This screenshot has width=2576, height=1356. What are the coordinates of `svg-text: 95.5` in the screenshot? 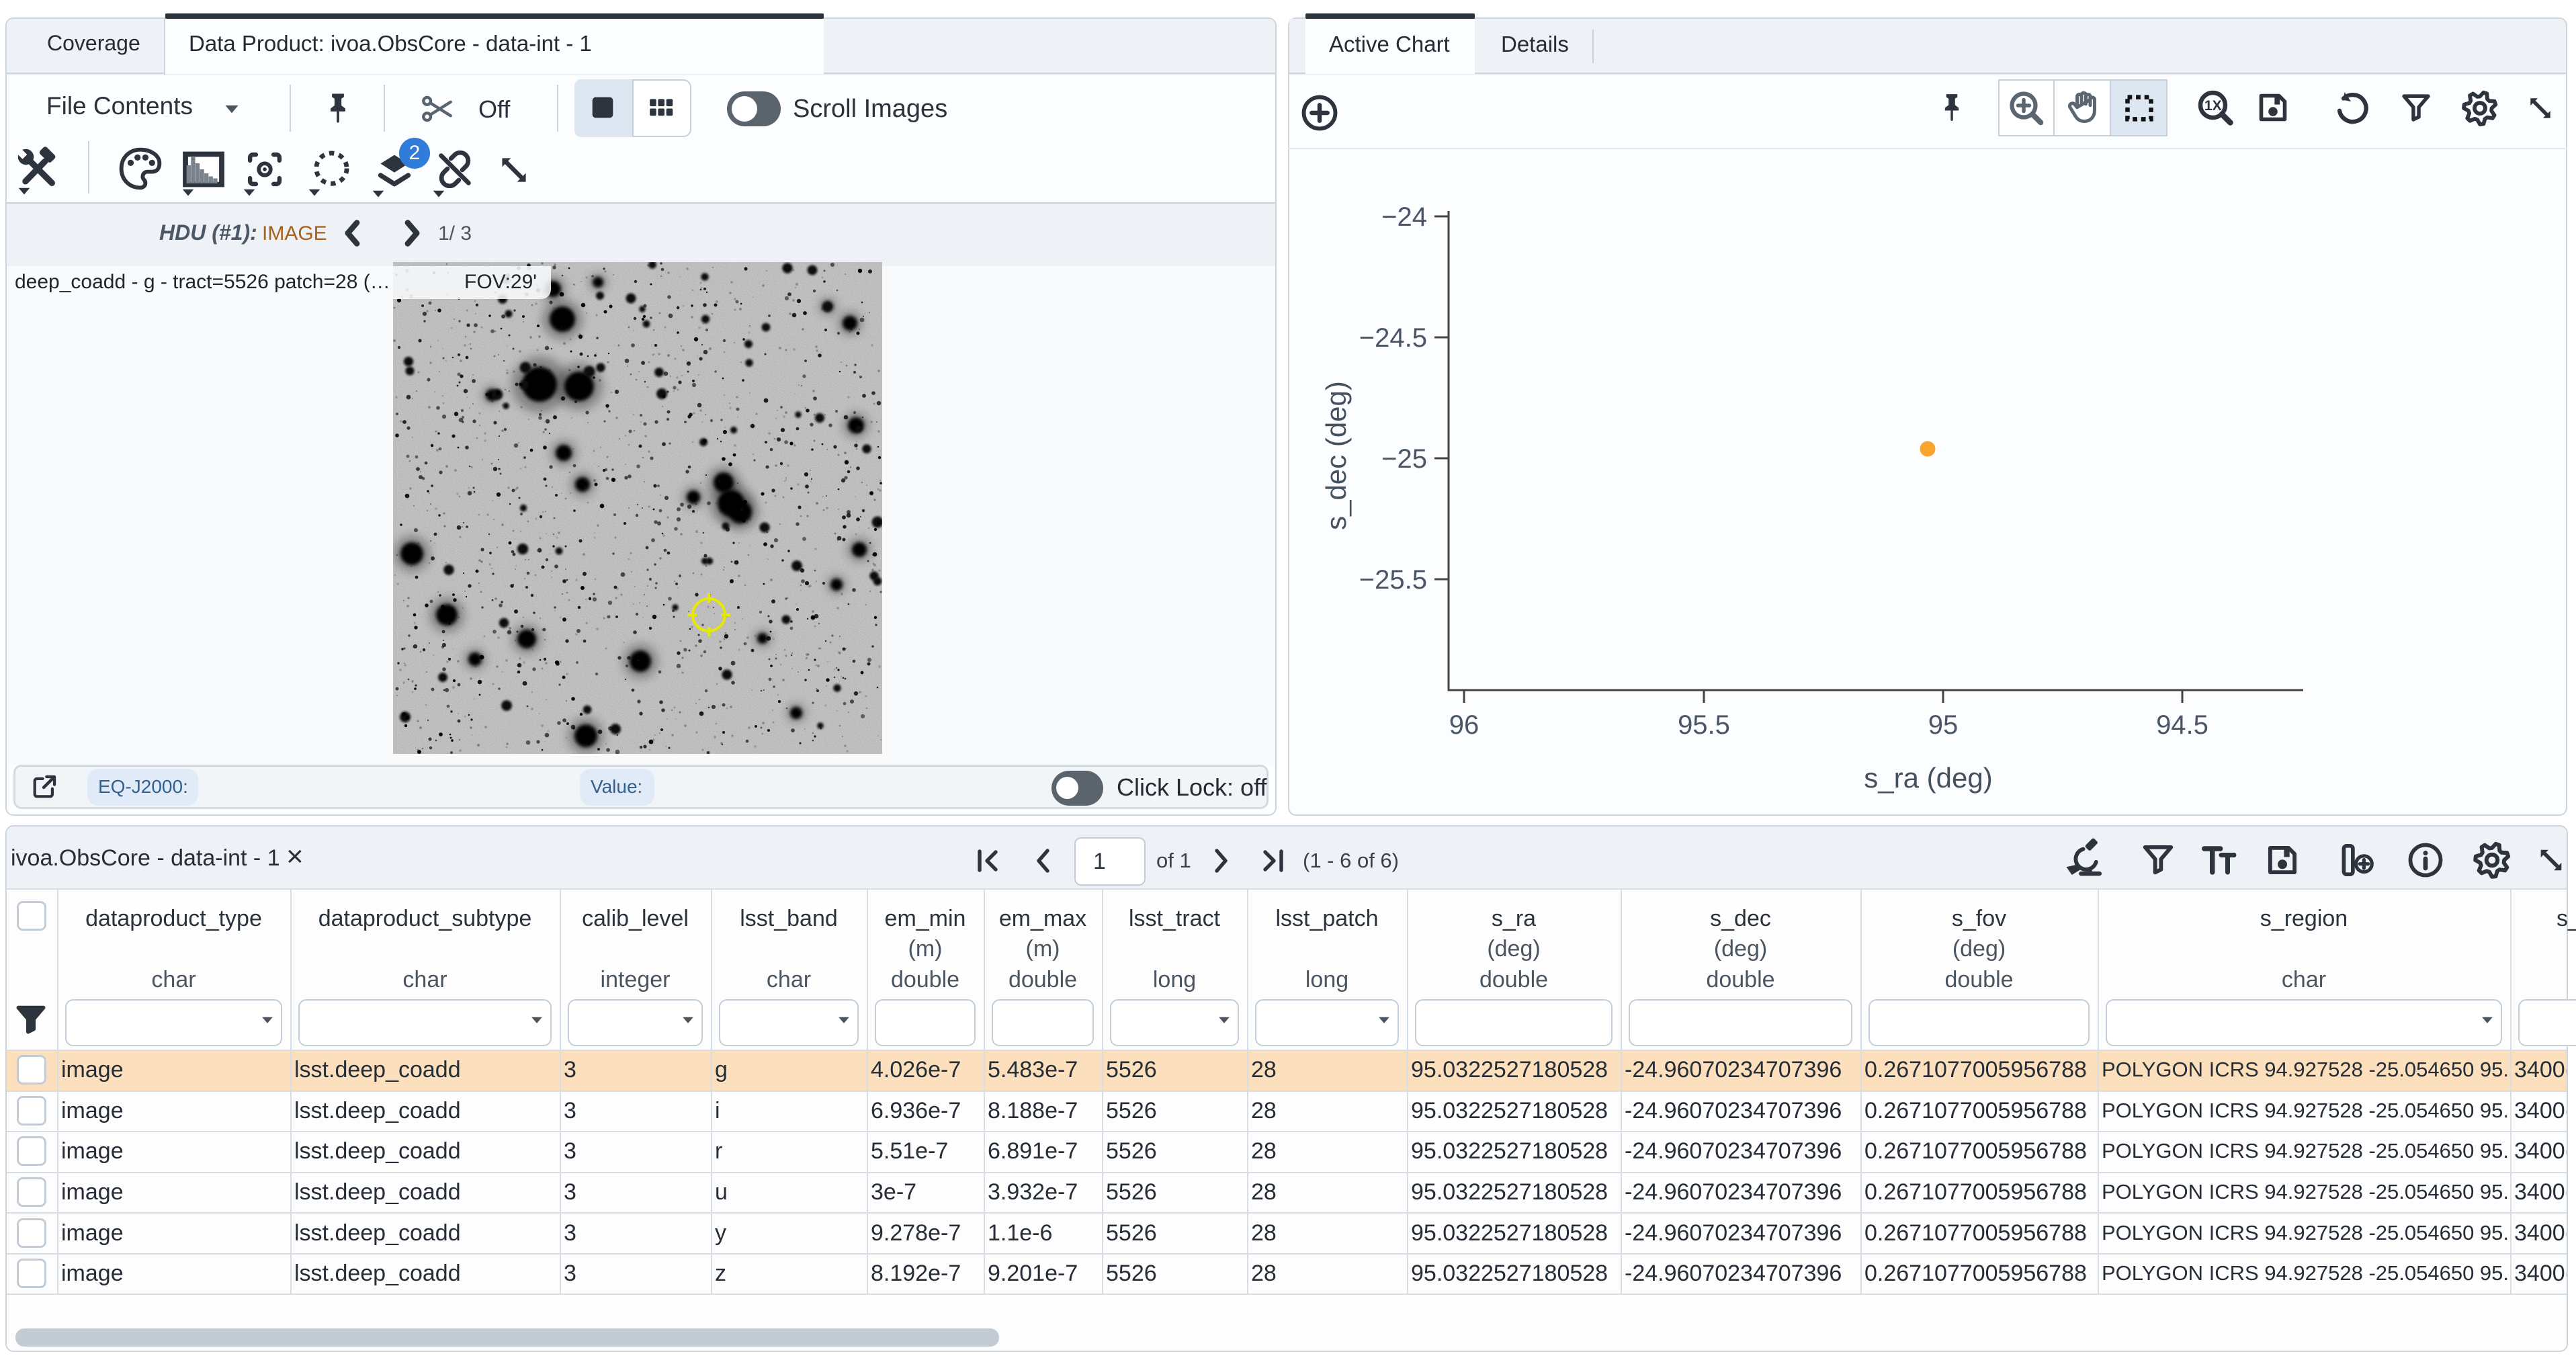 It's located at (1704, 725).